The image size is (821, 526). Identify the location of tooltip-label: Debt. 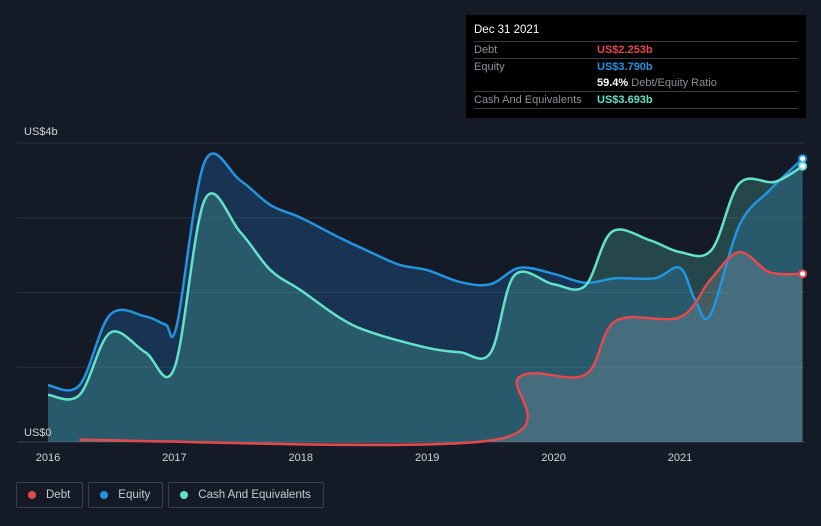
(486, 50).